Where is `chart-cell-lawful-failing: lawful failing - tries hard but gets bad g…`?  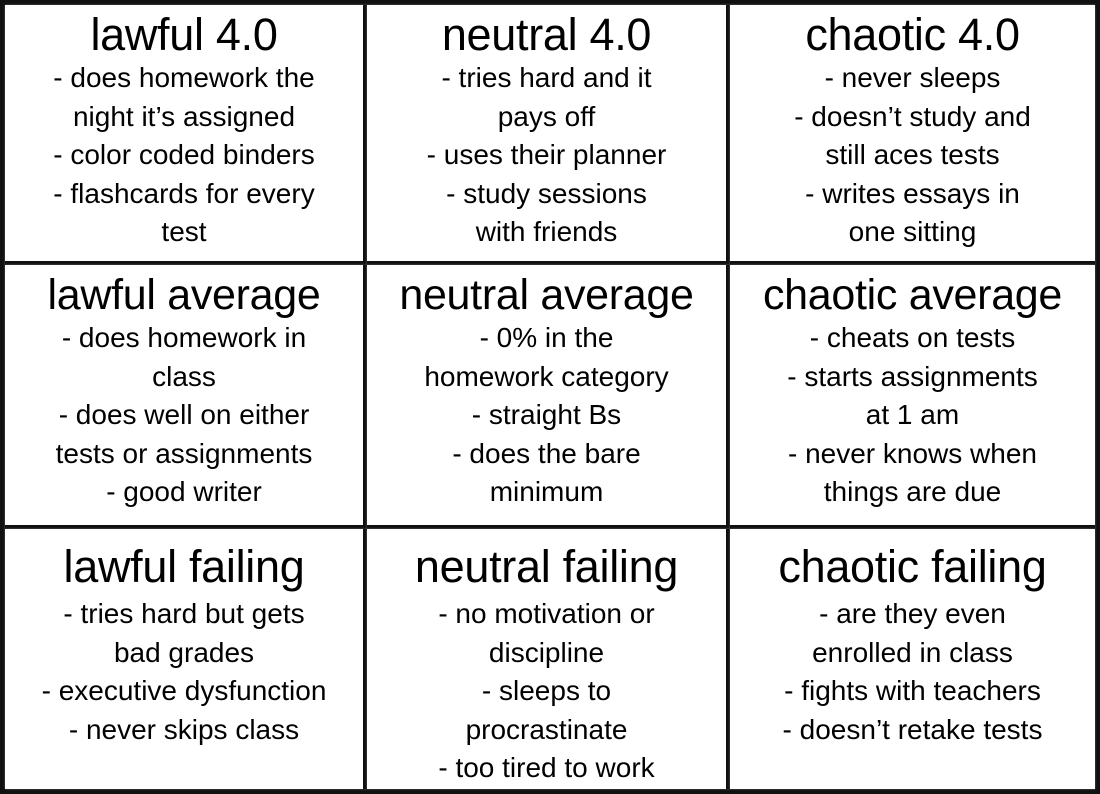
chart-cell-lawful-failing: lawful failing - tries hard but gets bad g… is located at coordinates (186, 659).